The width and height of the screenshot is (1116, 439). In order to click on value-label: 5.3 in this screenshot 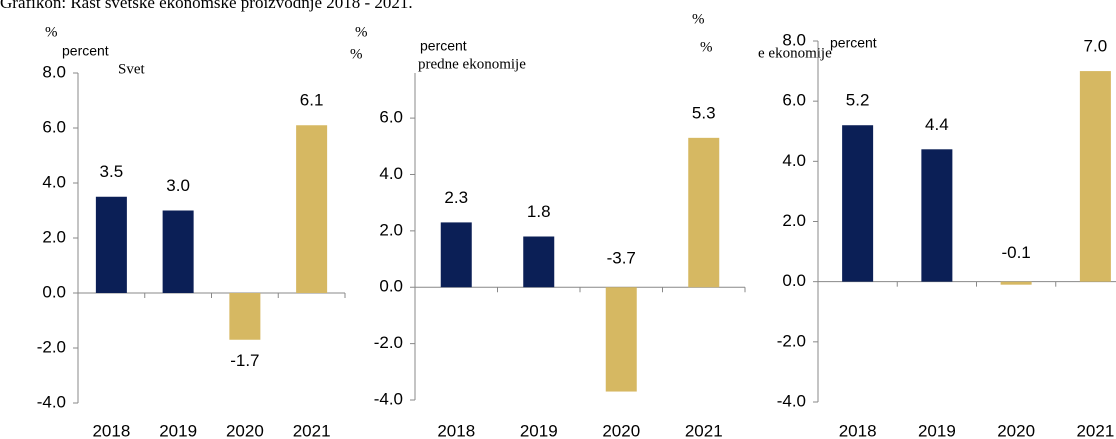, I will do `click(704, 112)`.